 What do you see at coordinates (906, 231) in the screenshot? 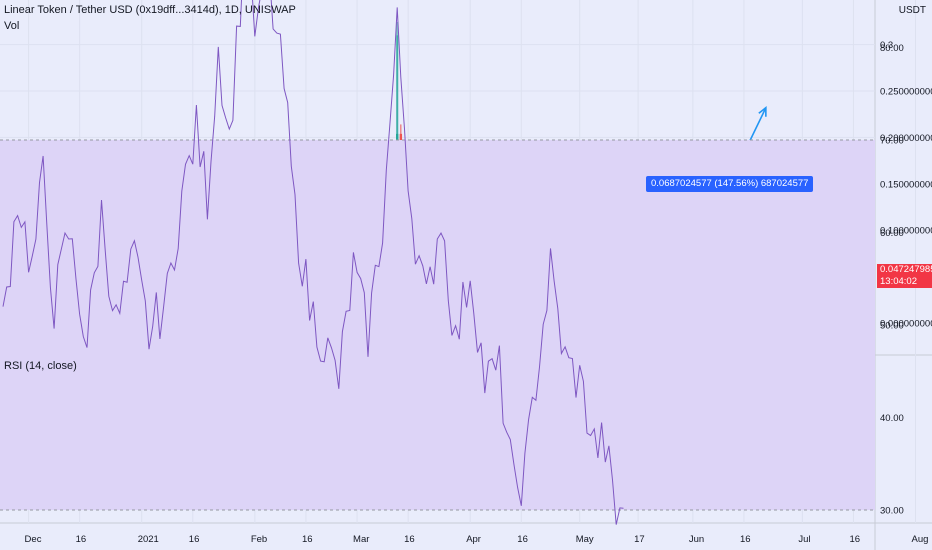
I see `price-tick-label: 0.1000000000` at bounding box center [906, 231].